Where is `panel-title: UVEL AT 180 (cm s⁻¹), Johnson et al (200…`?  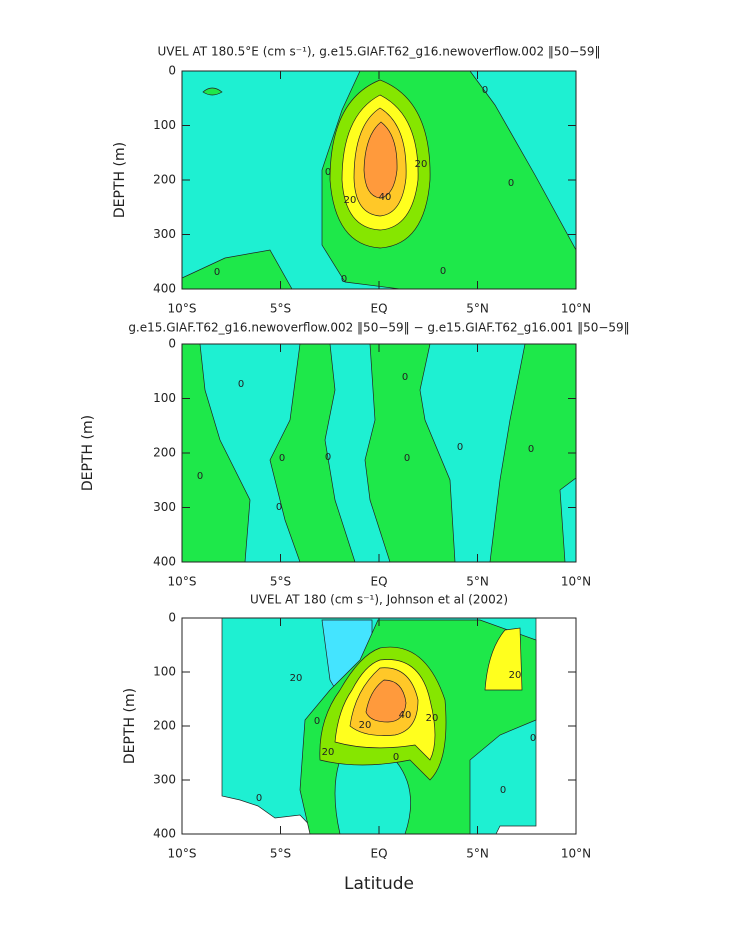
panel-title: UVEL AT 180 (cm s⁻¹), Johnson et al (200… is located at coordinates (379, 600).